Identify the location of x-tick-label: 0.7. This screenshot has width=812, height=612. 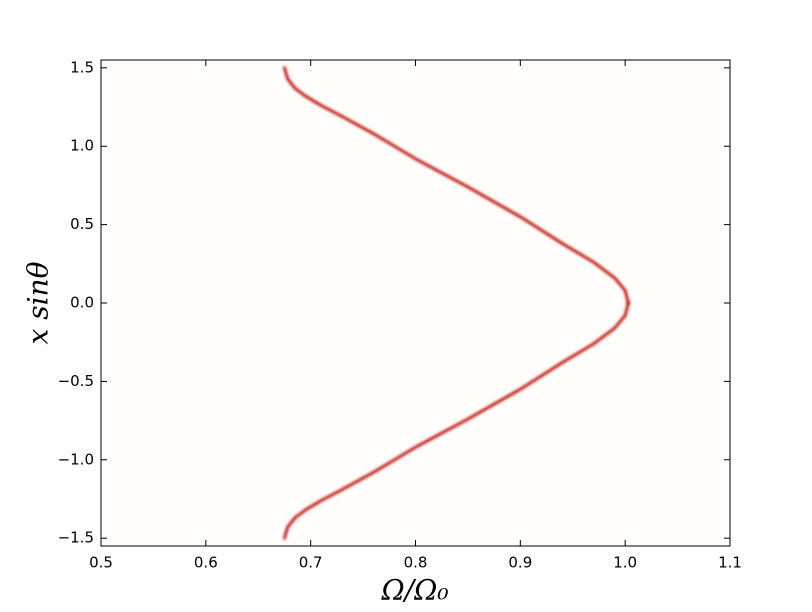
(311, 563).